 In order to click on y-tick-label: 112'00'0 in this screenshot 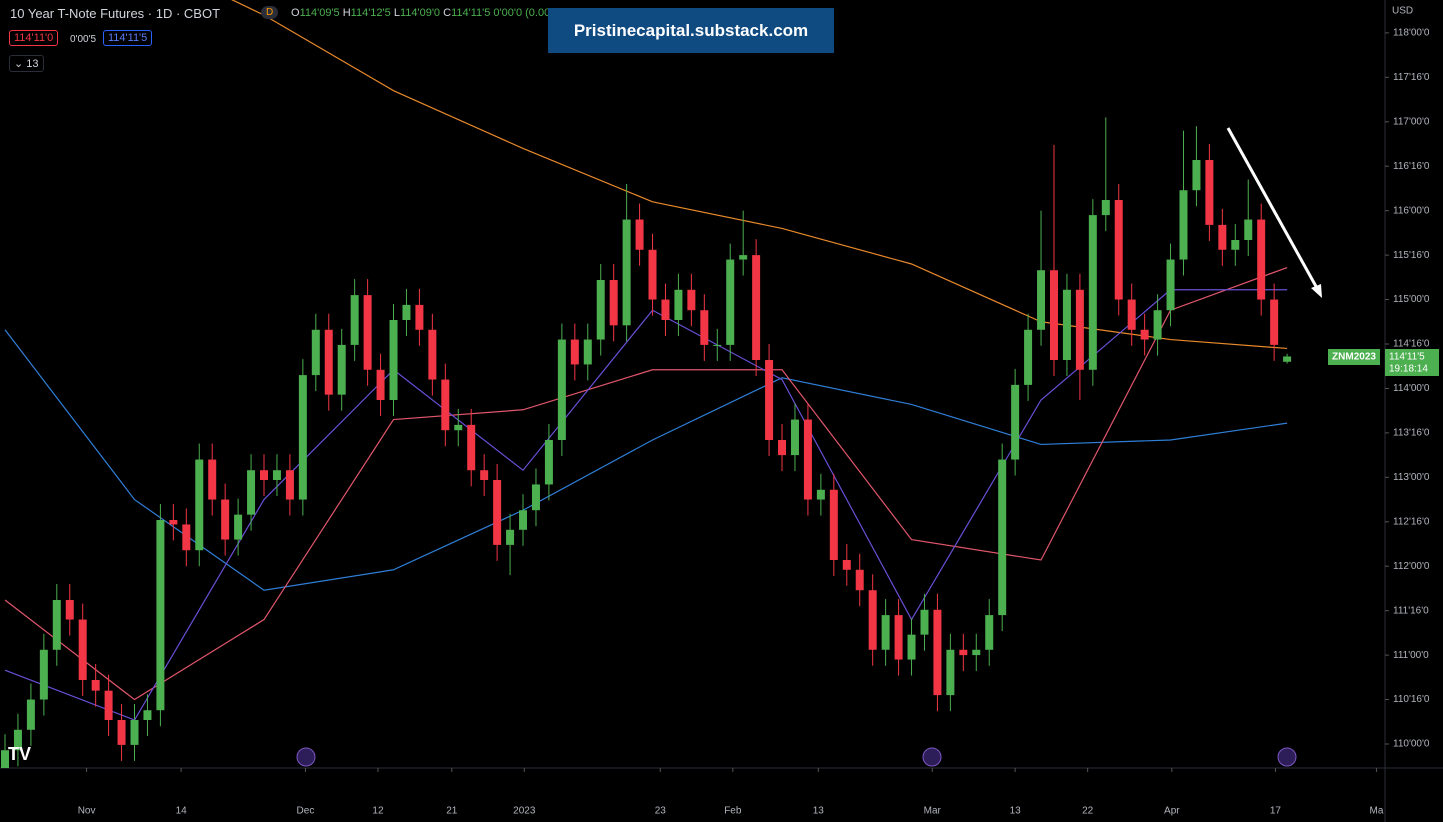, I will do `click(1411, 566)`.